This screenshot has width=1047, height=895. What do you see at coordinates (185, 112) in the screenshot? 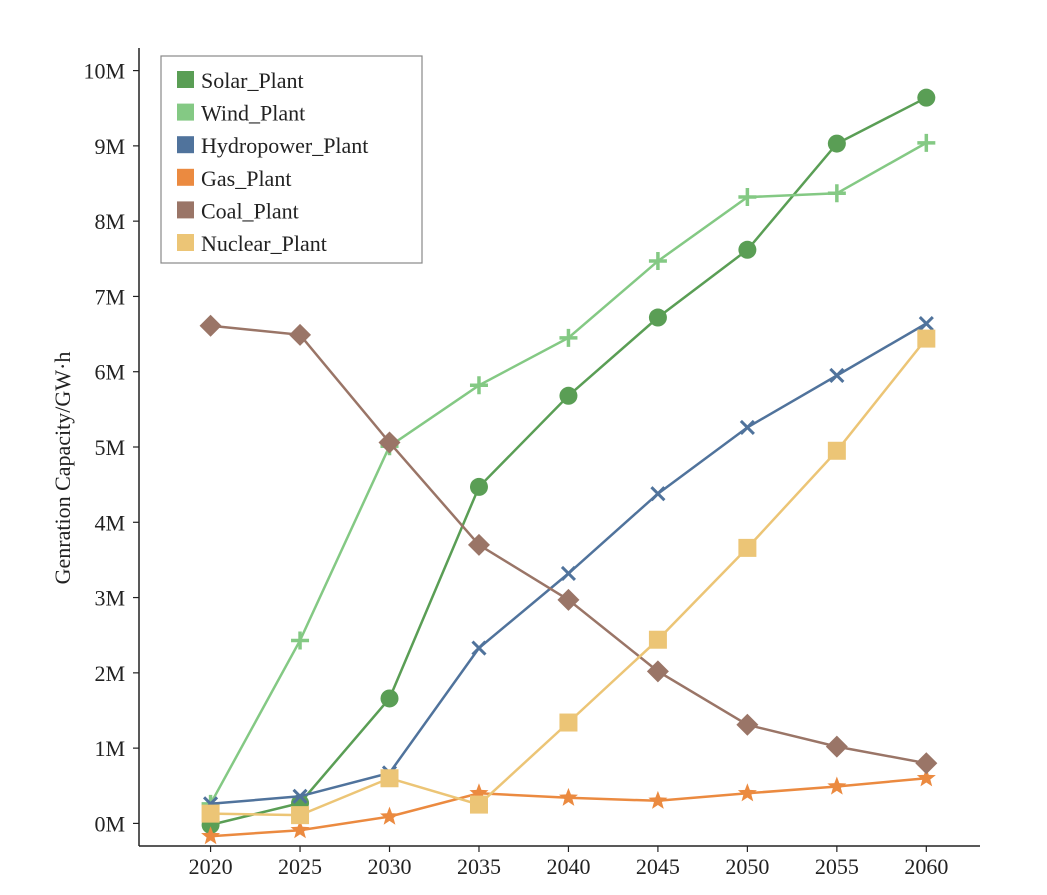
I see `legend-swatch-wind-plant` at bounding box center [185, 112].